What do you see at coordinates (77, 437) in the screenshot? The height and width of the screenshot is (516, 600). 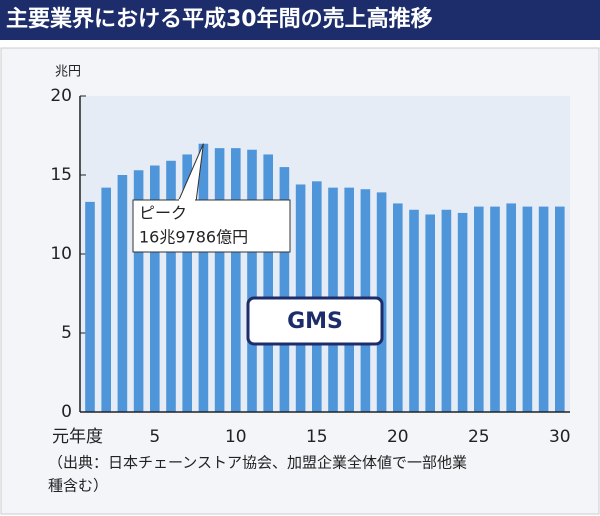 I see `x-tick-label: 元年度` at bounding box center [77, 437].